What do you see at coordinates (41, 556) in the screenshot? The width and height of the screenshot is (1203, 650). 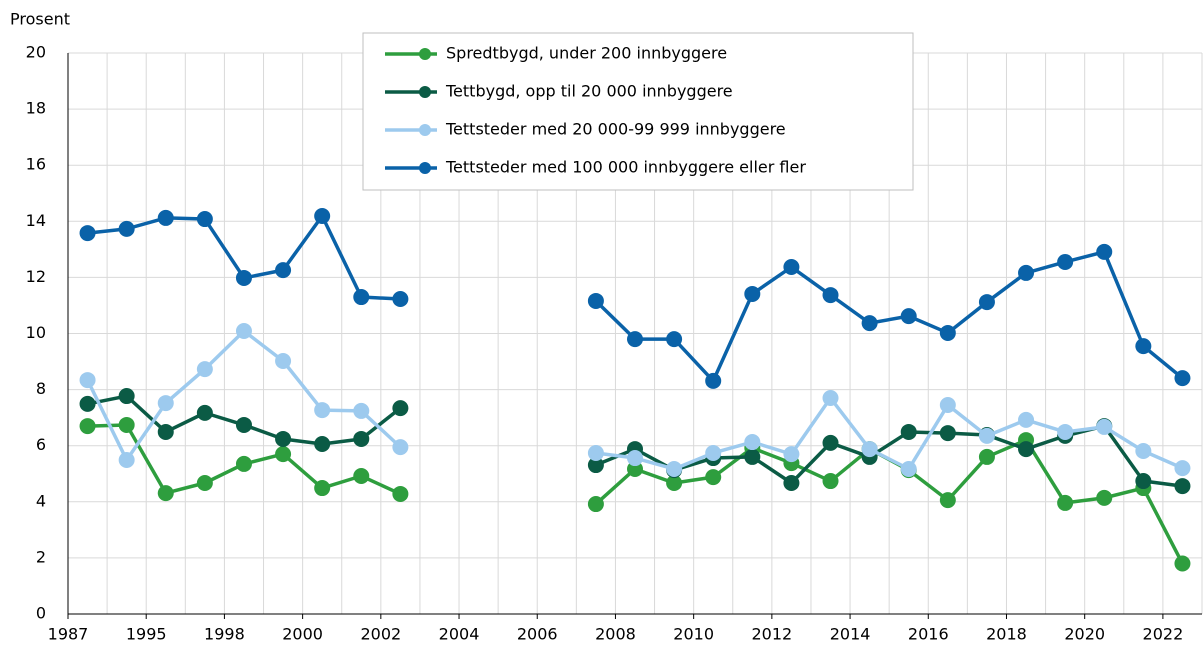 I see `y-tick-label: 2` at bounding box center [41, 556].